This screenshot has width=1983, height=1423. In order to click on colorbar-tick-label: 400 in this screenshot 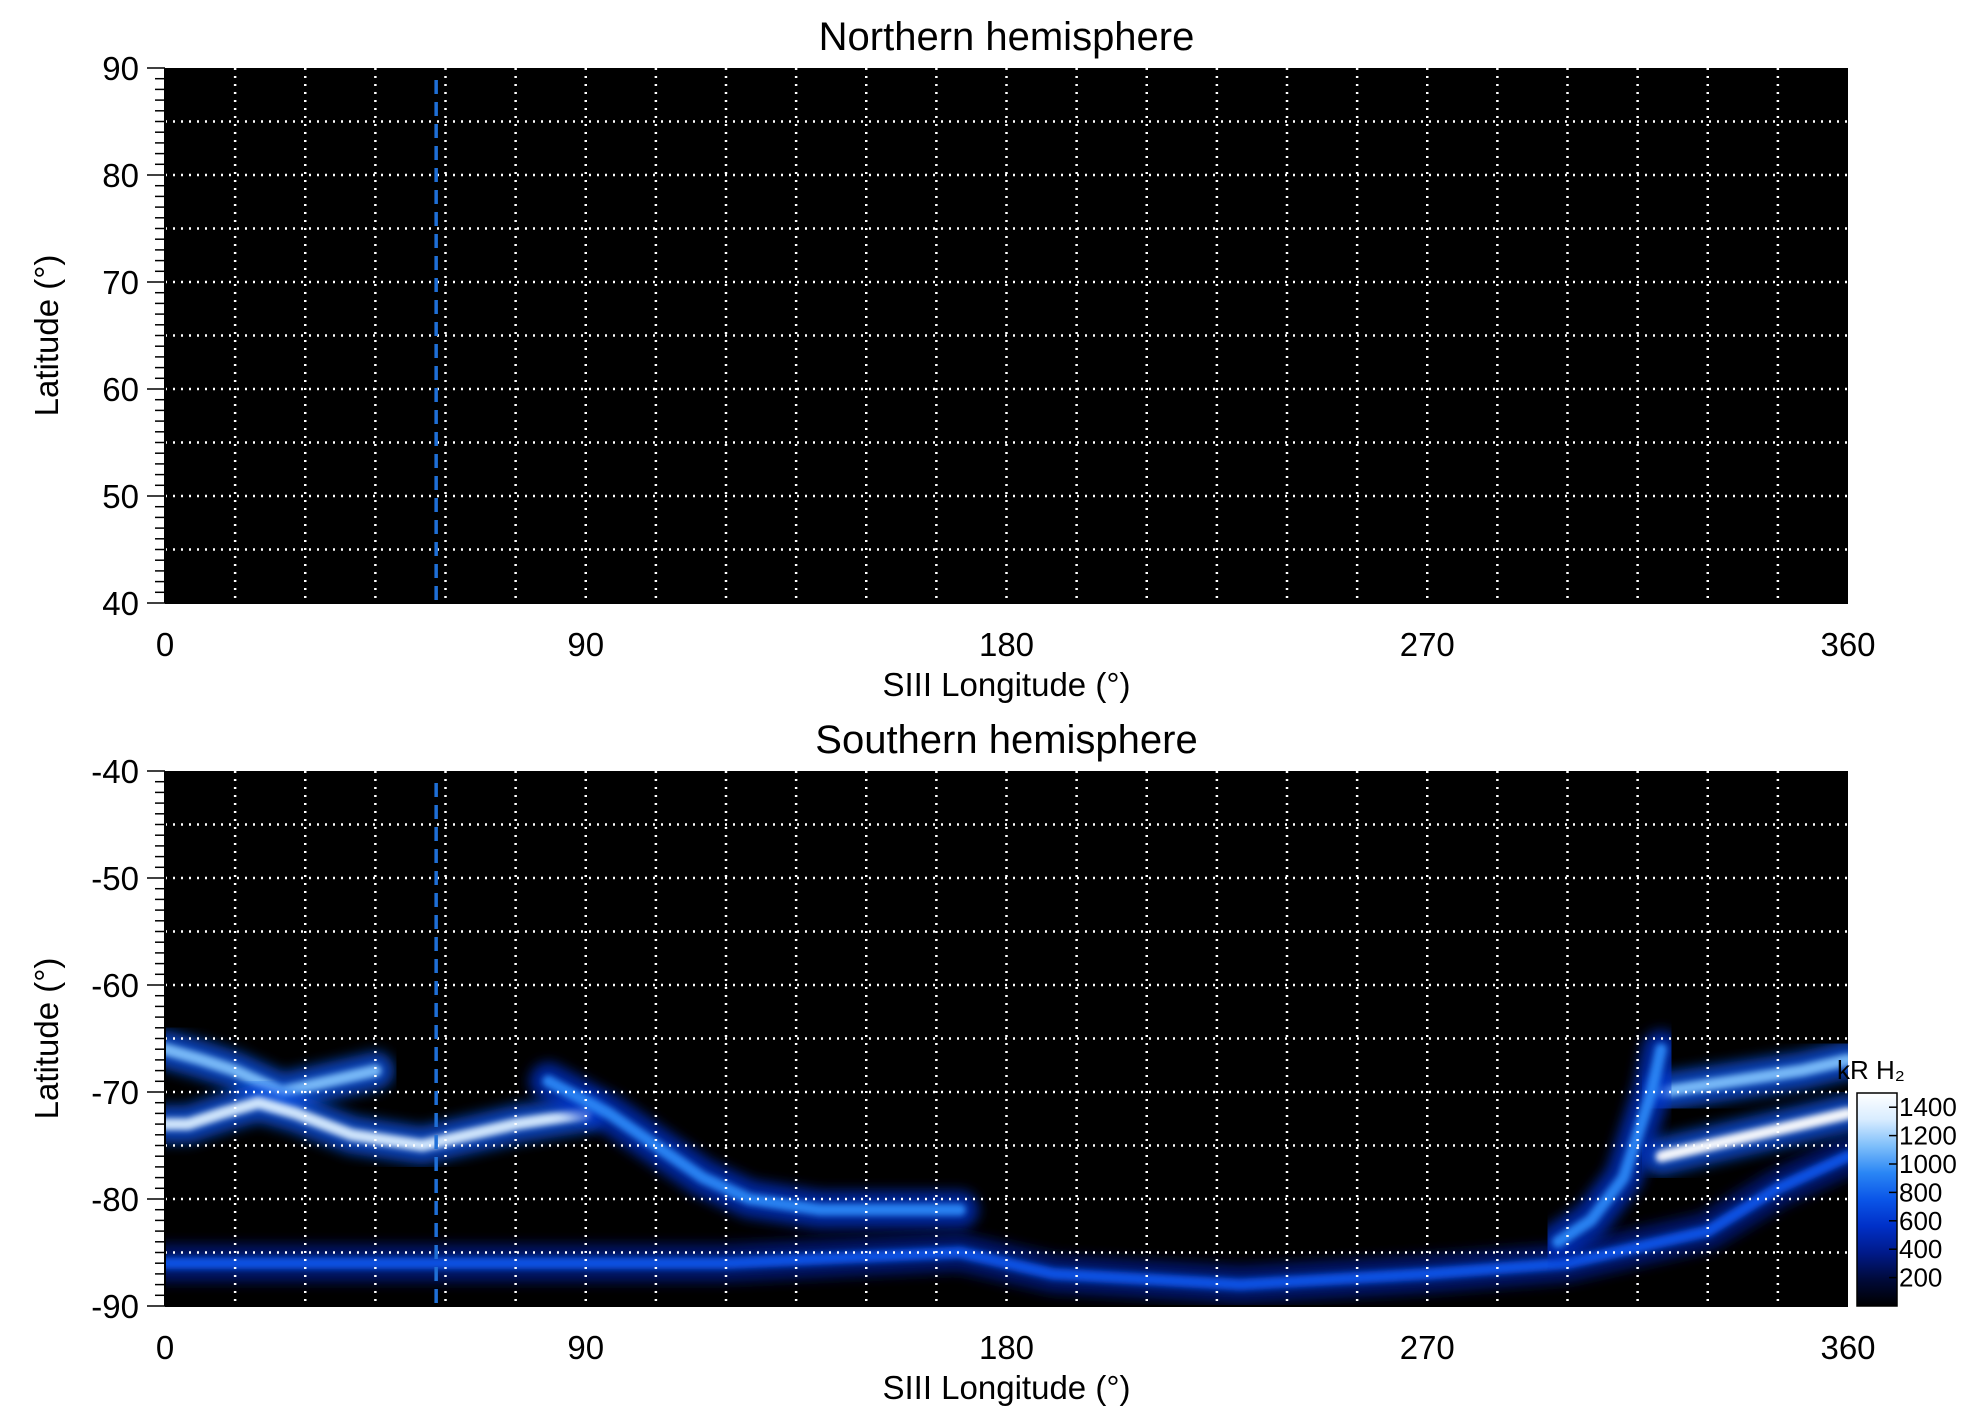, I will do `click(1920, 1249)`.